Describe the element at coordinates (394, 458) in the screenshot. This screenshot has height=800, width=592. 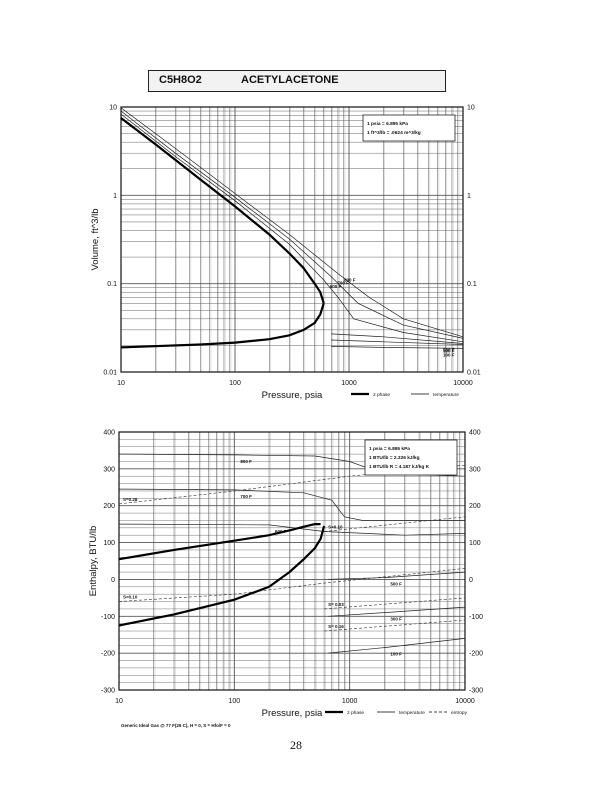
I see `conversion-text: 1 BTU/lb = 2.326 kJ/kg` at that location.